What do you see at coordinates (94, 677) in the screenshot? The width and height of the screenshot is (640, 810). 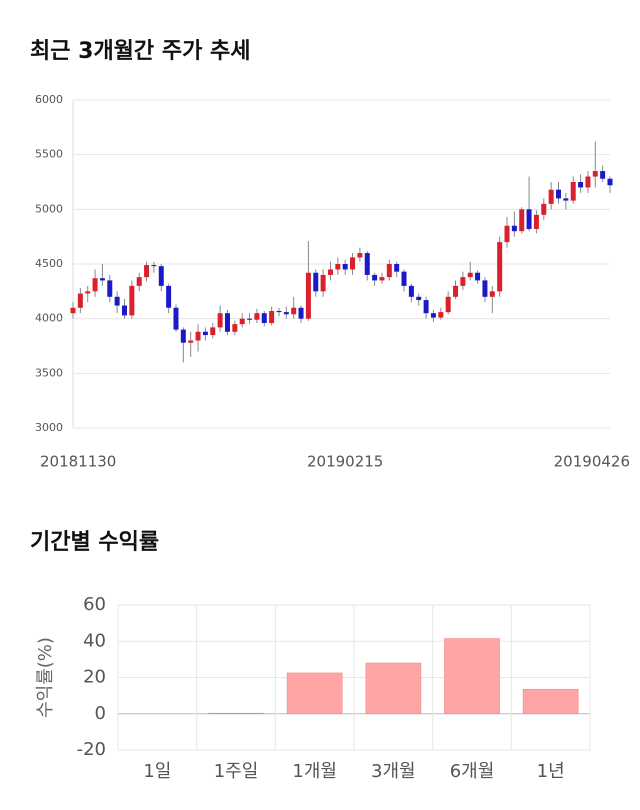 I see `y-tick-label: 20` at bounding box center [94, 677].